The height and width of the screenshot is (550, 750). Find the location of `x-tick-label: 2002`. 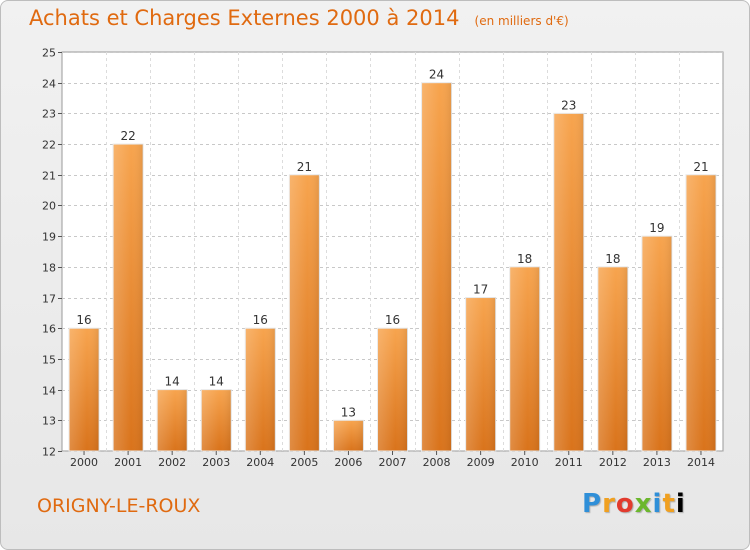

x-tick-label: 2002 is located at coordinates (172, 462).